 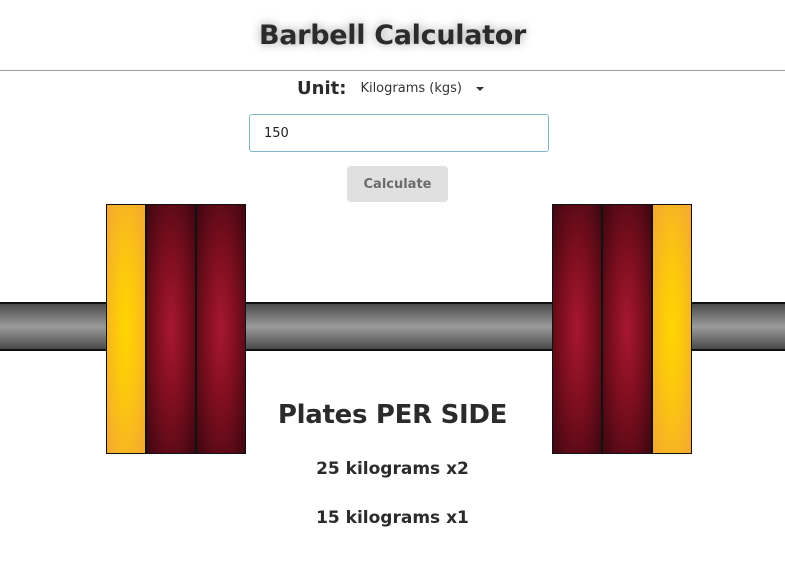 I want to click on unit-row: Unit: Kilograms (kgs), so click(x=392, y=88).